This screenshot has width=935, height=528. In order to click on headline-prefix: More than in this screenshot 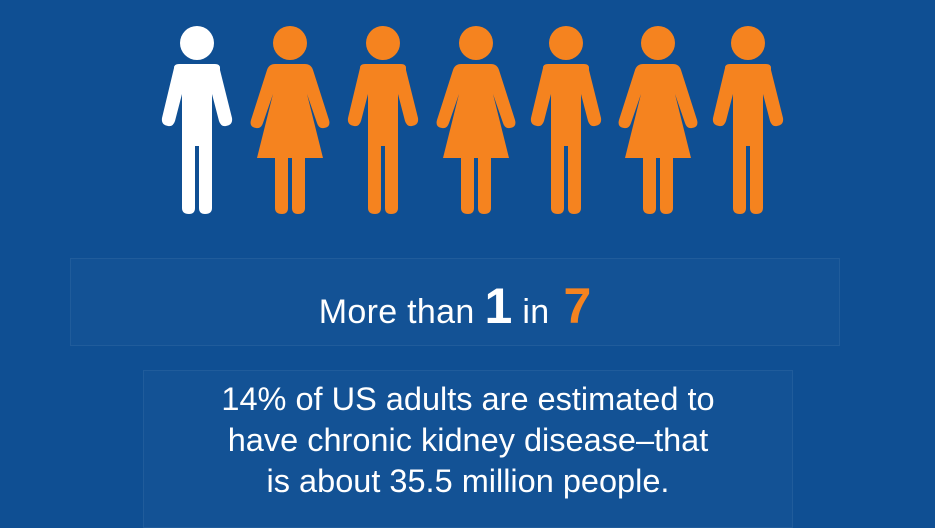, I will do `click(396, 312)`.